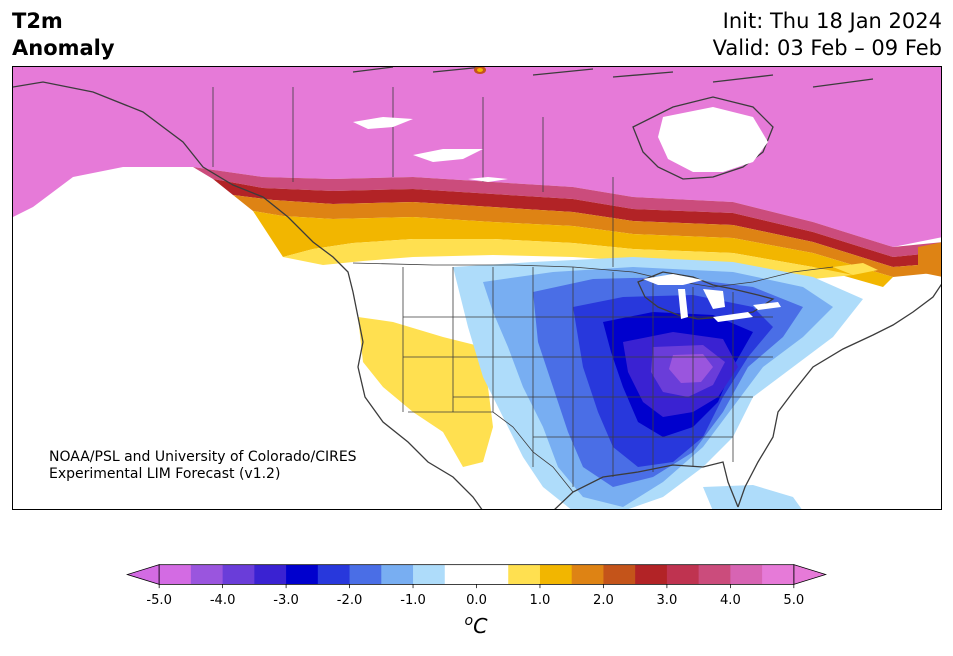 Image resolution: width=953 pixels, height=656 pixels. I want to click on lake-huron, so click(714, 299).